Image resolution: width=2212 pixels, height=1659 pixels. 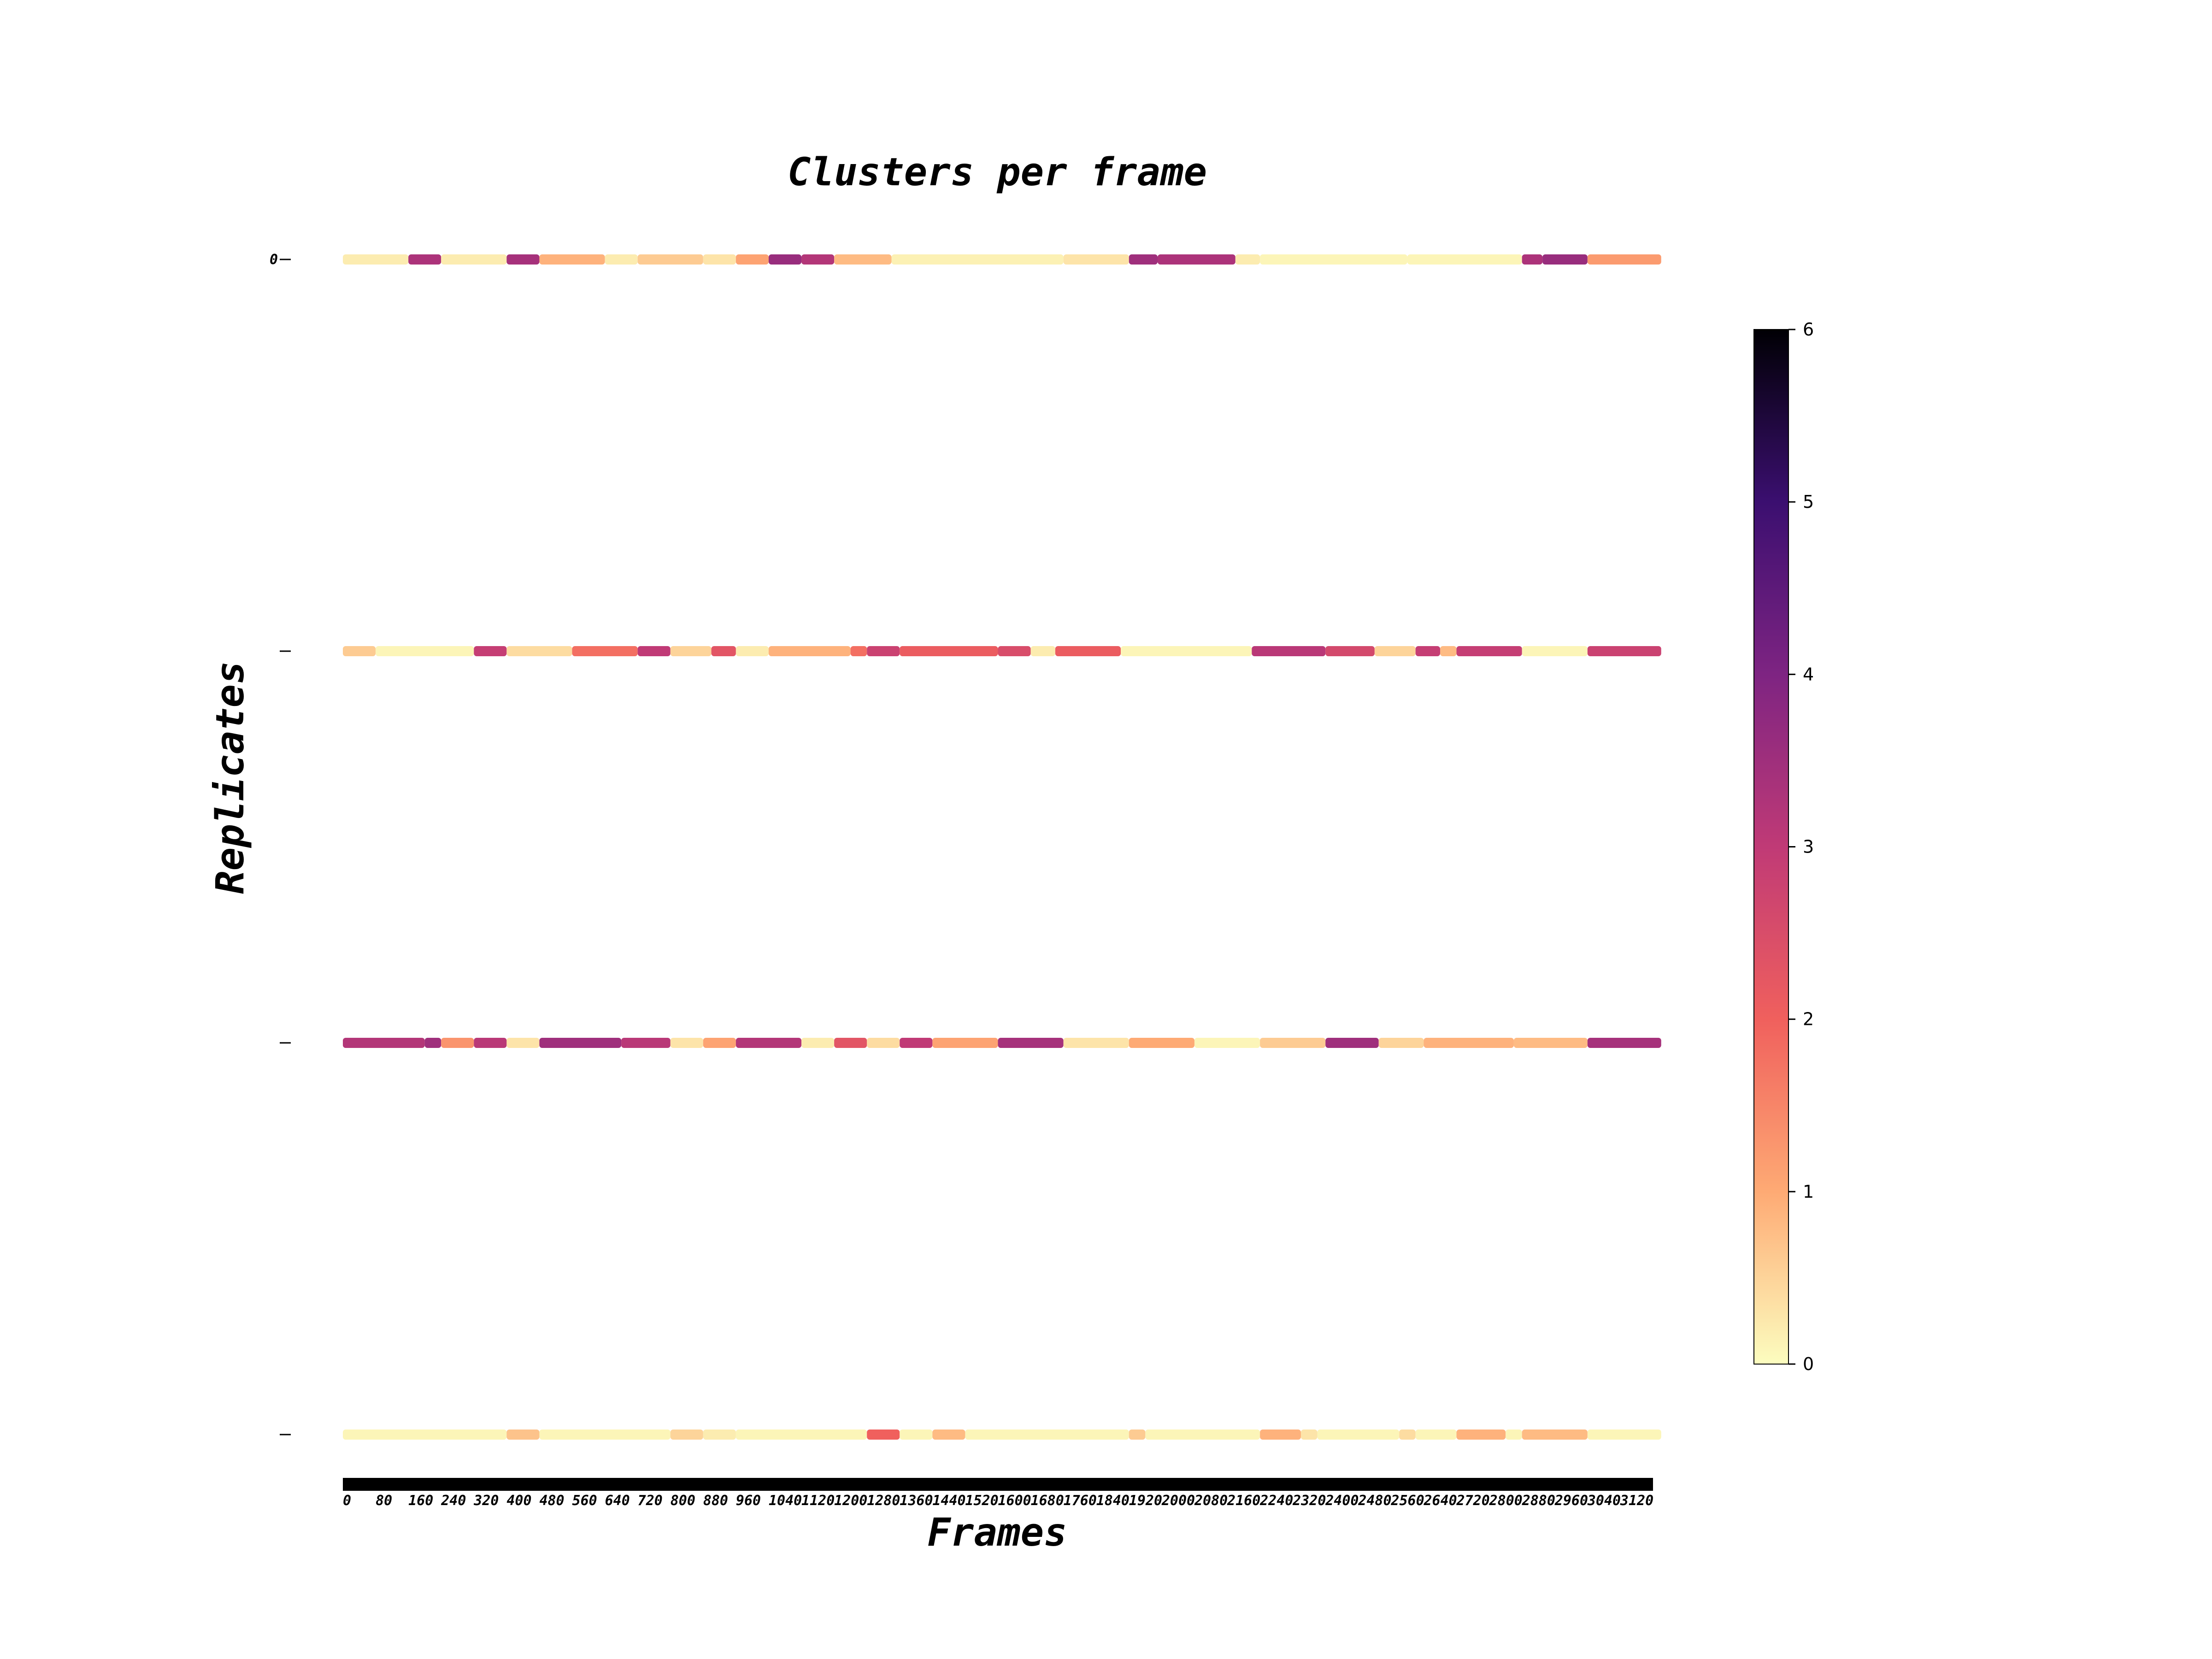 What do you see at coordinates (384, 1501) in the screenshot?
I see `x-tick-label: 80` at bounding box center [384, 1501].